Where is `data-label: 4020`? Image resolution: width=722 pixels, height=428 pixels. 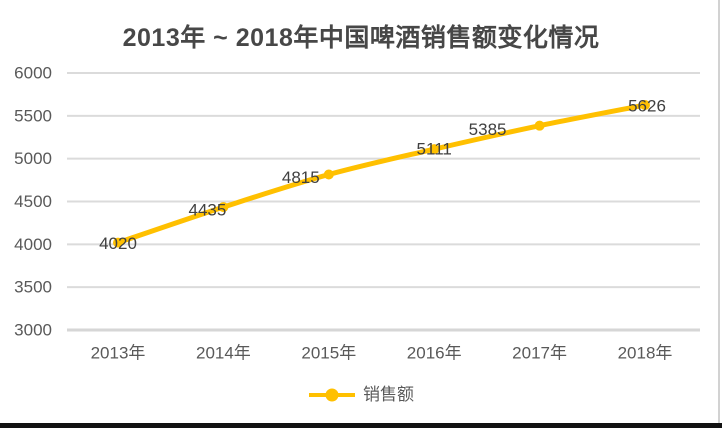
data-label: 4020 is located at coordinates (118, 243).